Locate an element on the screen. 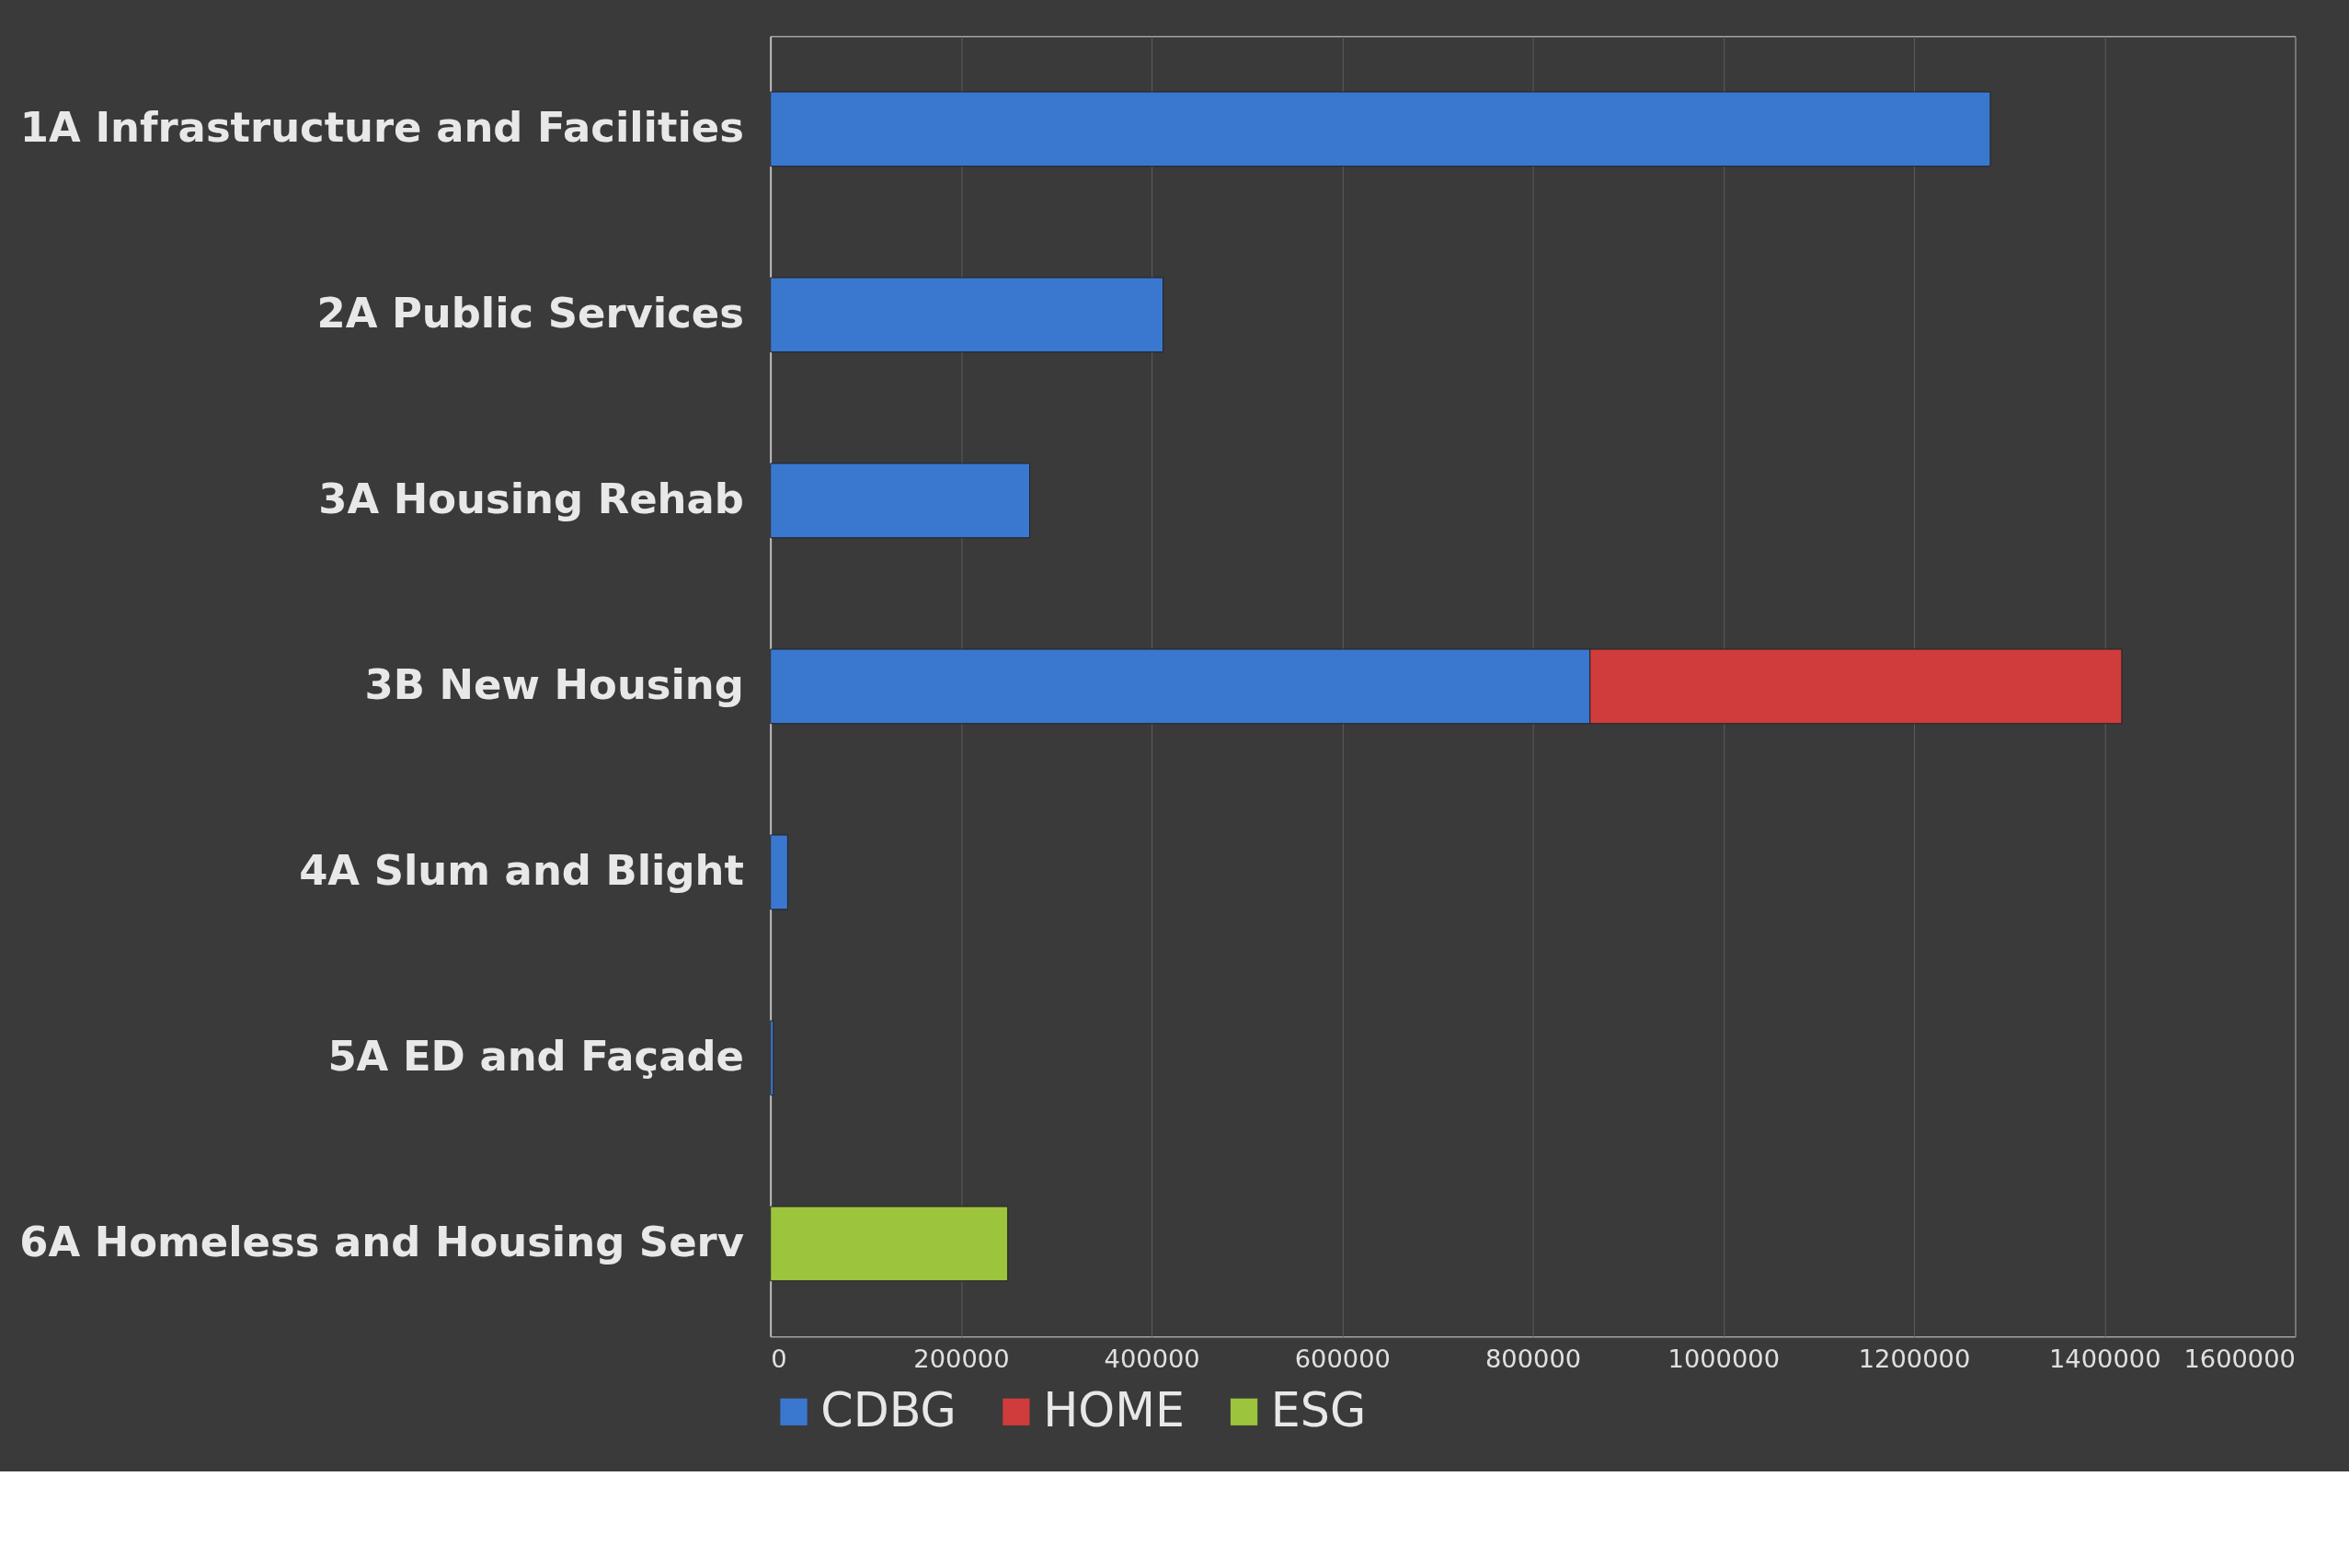 The height and width of the screenshot is (1568, 2349). y-tick-label: 1A Infrastructure and Facilities is located at coordinates (381, 128).